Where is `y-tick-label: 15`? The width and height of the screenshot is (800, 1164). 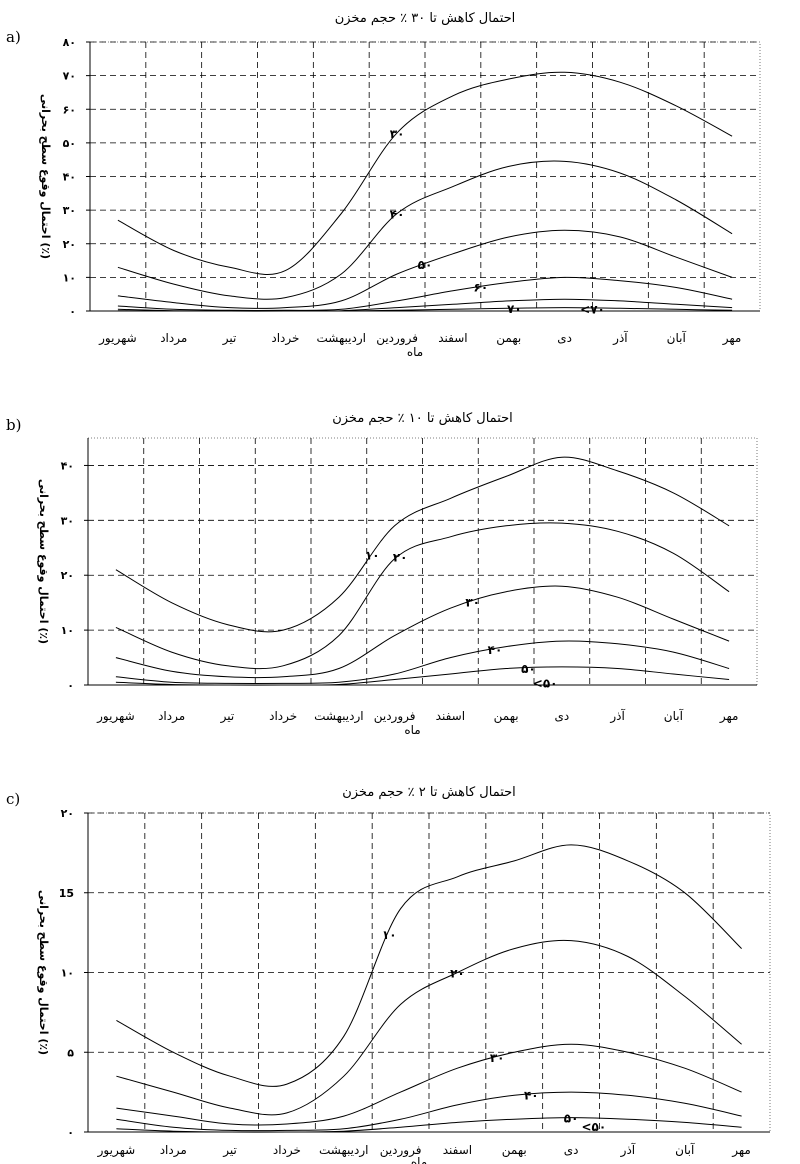
y-tick-label: 15 is located at coordinates (66, 893).